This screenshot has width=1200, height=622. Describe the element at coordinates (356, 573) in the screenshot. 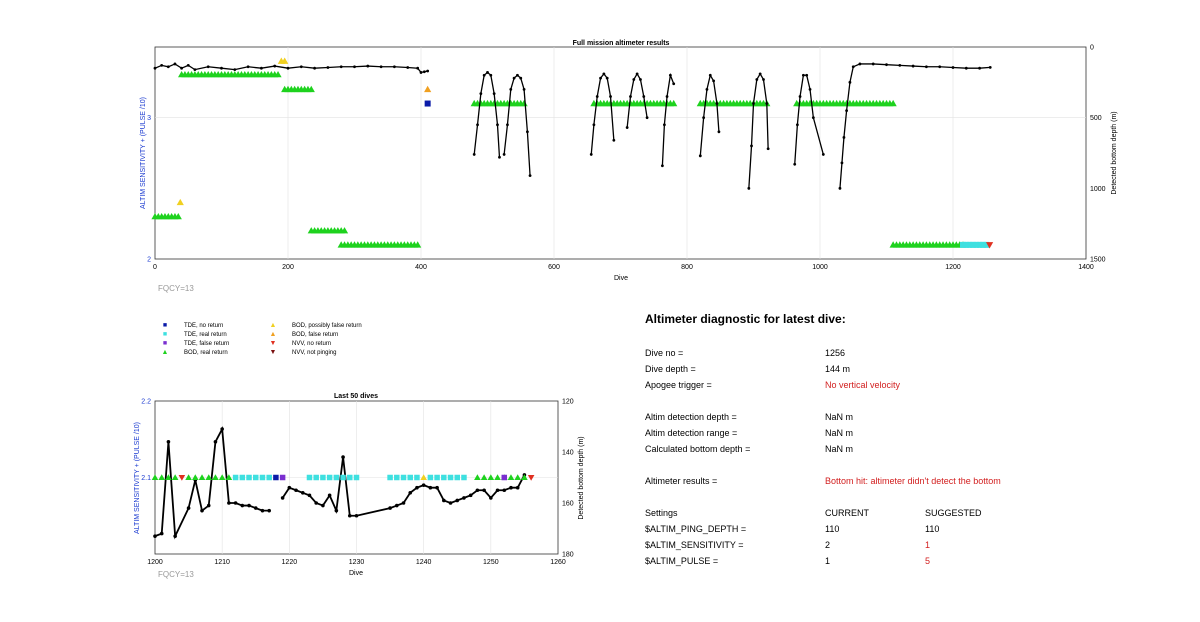

I see `bottom-xlabel: Dive` at that location.